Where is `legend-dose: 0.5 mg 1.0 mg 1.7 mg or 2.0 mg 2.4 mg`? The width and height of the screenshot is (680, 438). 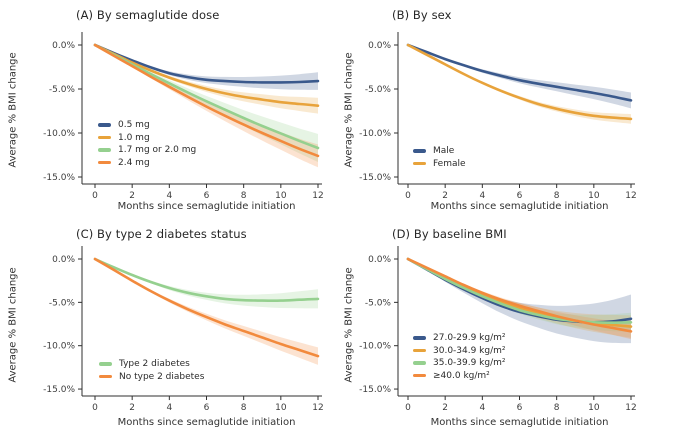
legend-dose: 0.5 mg 1.0 mg 1.7 mg or 2.0 mg 2.4 mg is located at coordinates (147, 144).